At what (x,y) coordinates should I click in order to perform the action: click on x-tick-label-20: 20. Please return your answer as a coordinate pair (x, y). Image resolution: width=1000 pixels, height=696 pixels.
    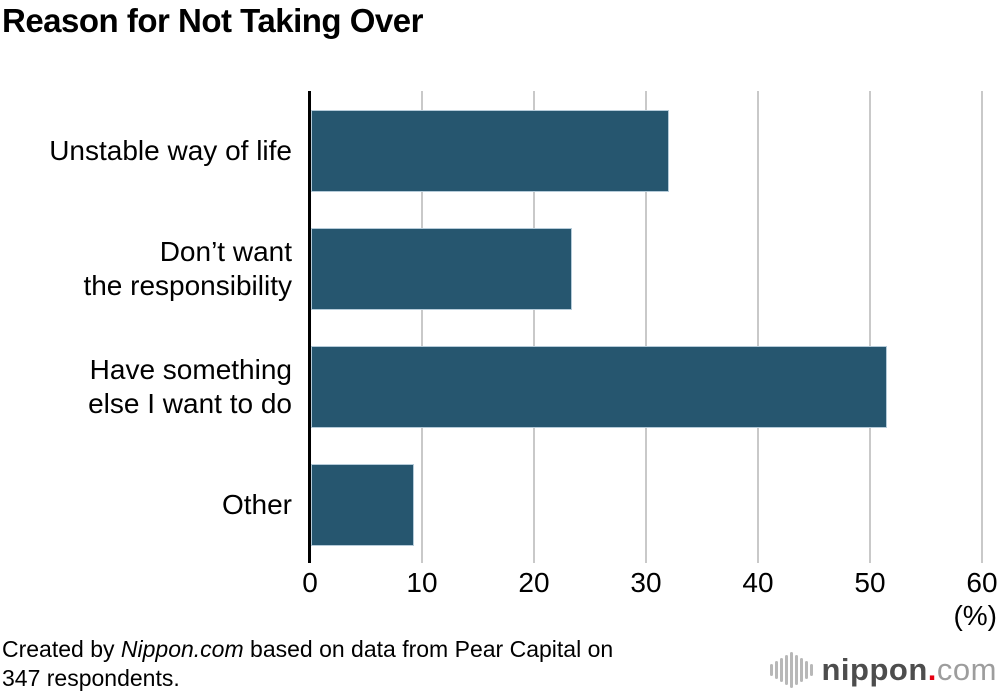
    Looking at the image, I should click on (534, 582).